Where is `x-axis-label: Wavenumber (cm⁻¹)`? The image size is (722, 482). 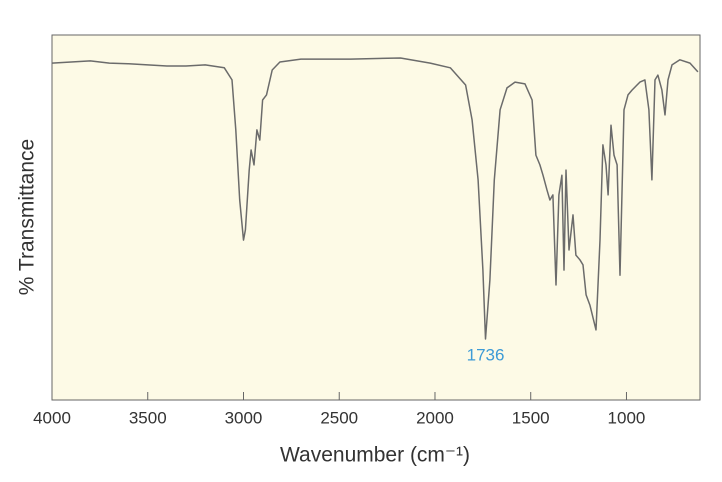
x-axis-label: Wavenumber (cm⁻¹) is located at coordinates (375, 455).